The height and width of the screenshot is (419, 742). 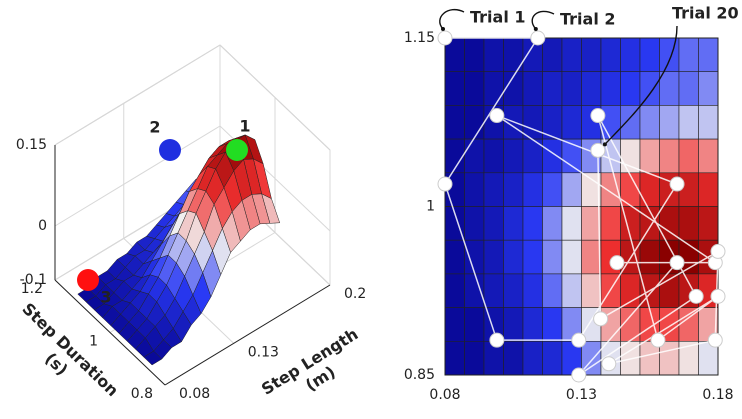 What do you see at coordinates (153, 358) in the screenshot?
I see `surface-patch` at bounding box center [153, 358].